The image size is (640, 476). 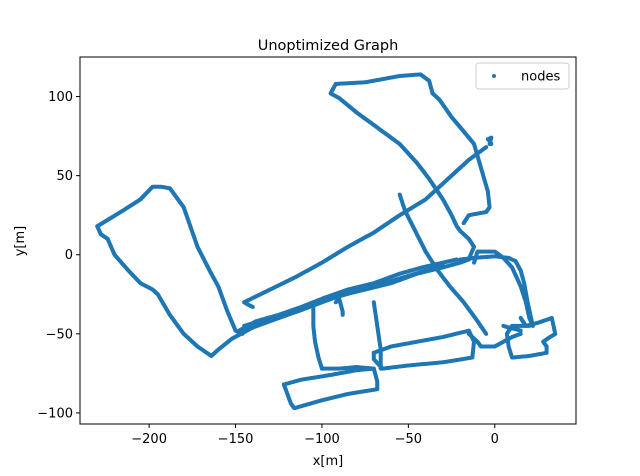 What do you see at coordinates (55, 413) in the screenshot?
I see `y-tick-label: −100` at bounding box center [55, 413].